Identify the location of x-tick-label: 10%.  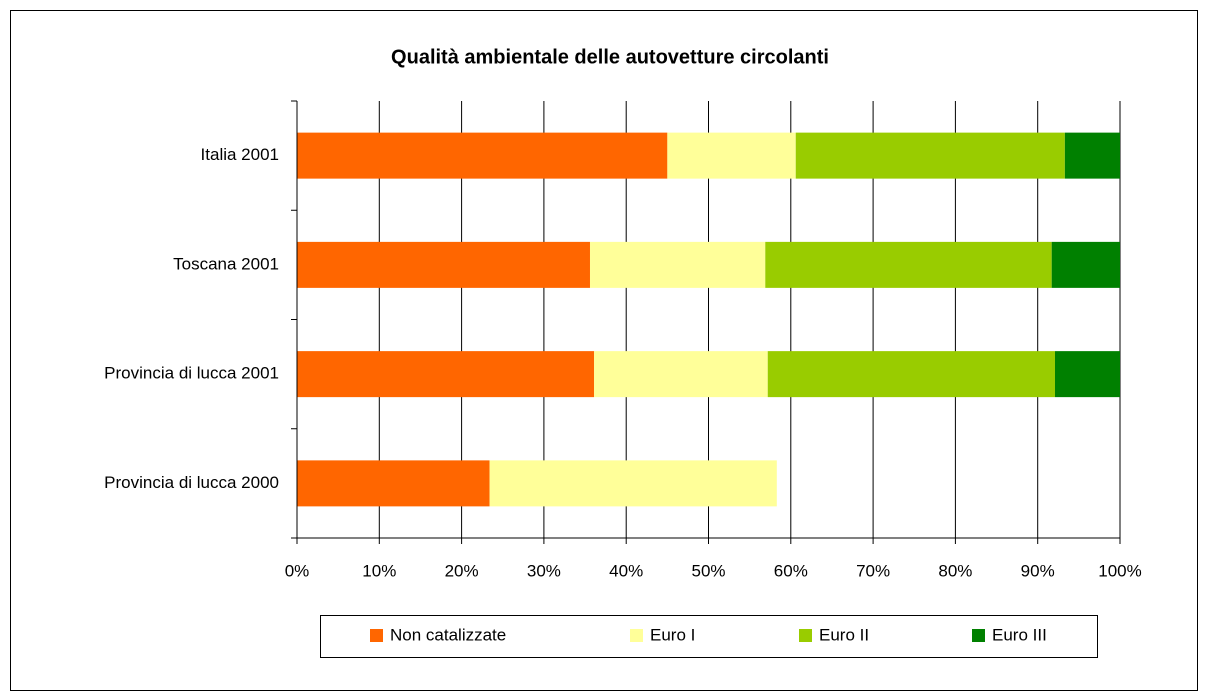
(379, 570).